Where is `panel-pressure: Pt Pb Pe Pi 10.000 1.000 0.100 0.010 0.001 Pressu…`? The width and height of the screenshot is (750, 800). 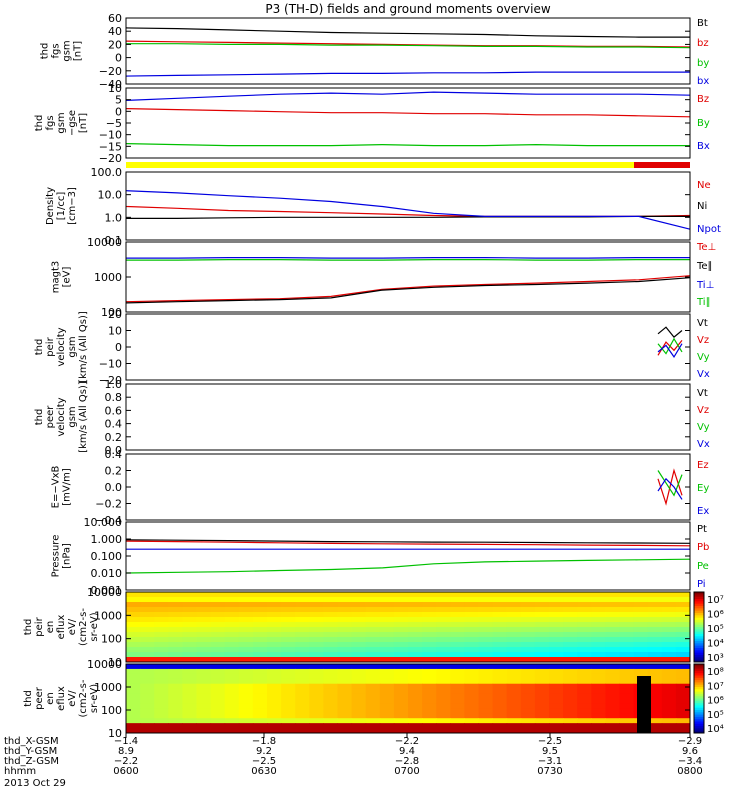 panel-pressure: Pt Pb Pe Pi 10.000 1.000 0.100 0.010 0.001 Pressu… is located at coordinates (380, 556).